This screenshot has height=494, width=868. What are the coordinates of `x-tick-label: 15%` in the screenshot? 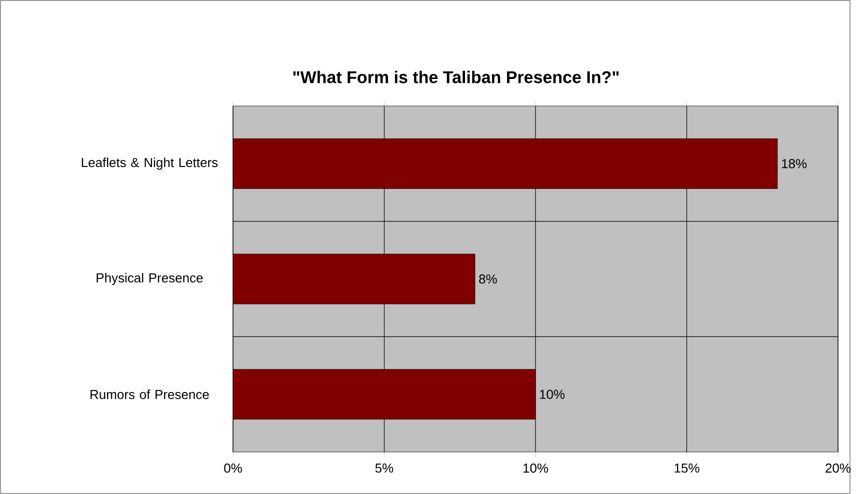 It's located at (687, 468).